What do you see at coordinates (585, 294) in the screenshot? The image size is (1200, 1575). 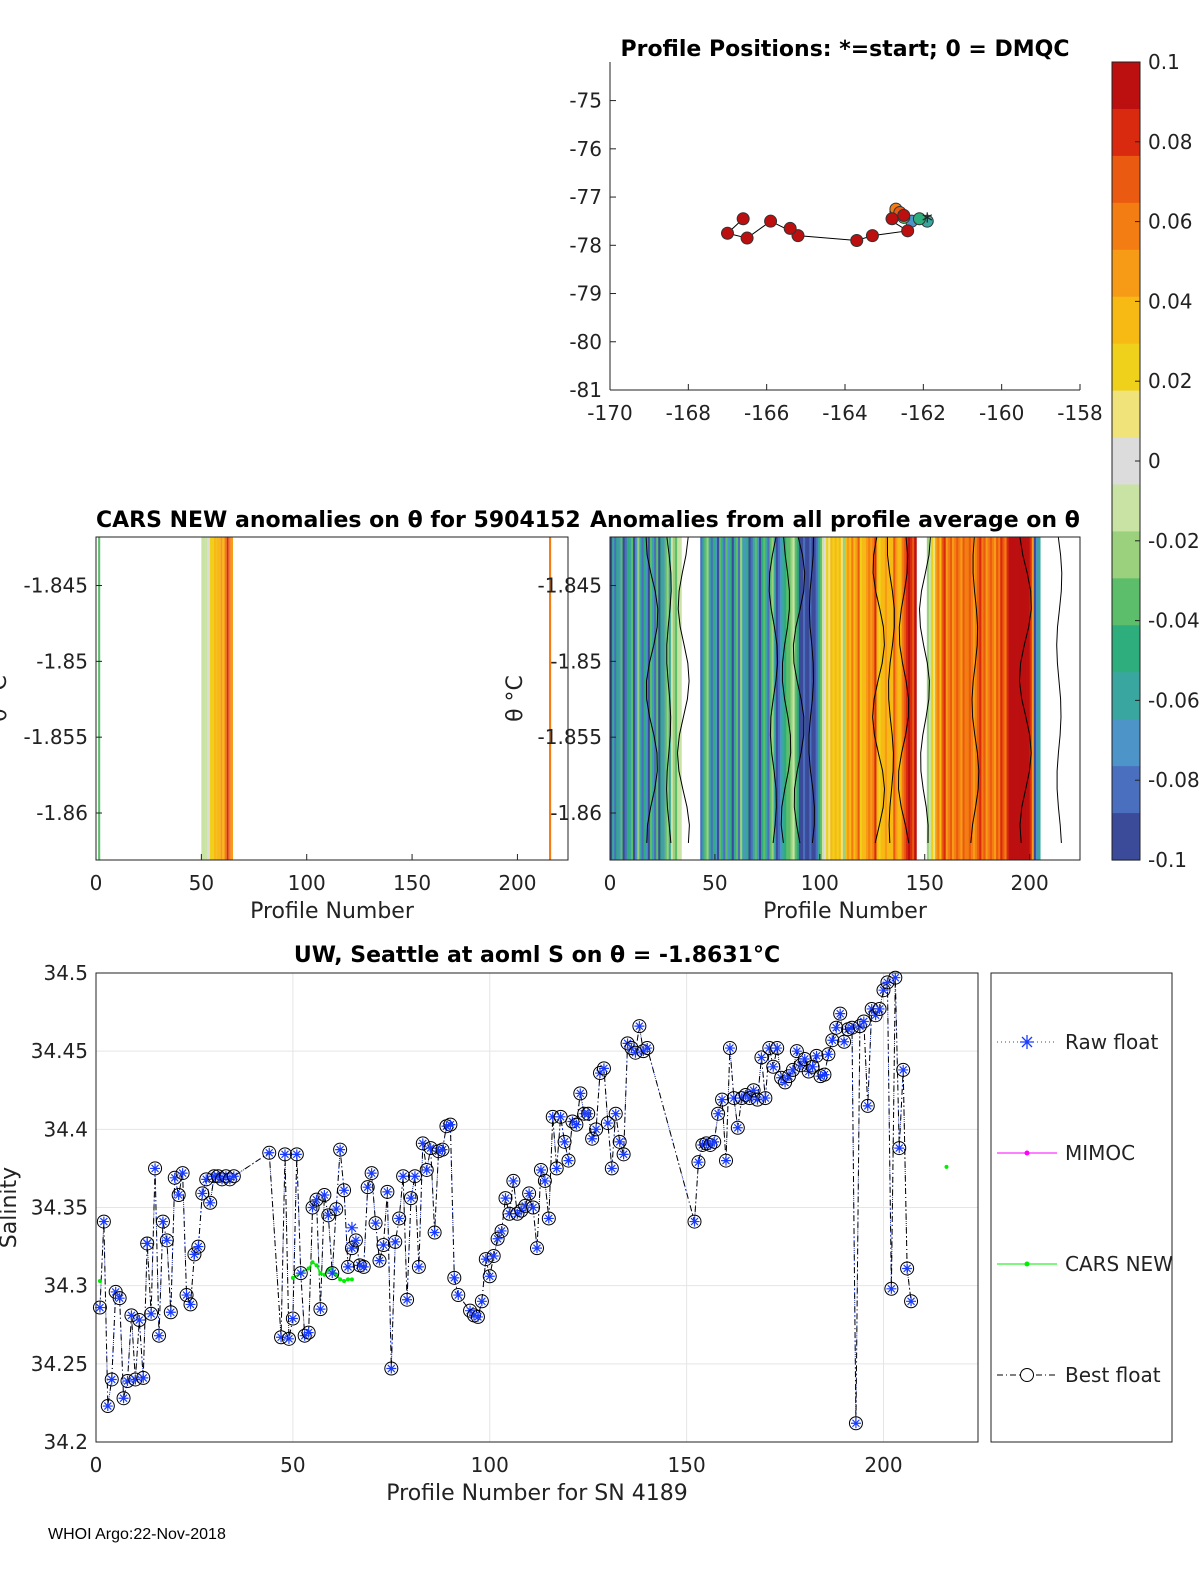 I see `positions-y-tick-label: -79` at bounding box center [585, 294].